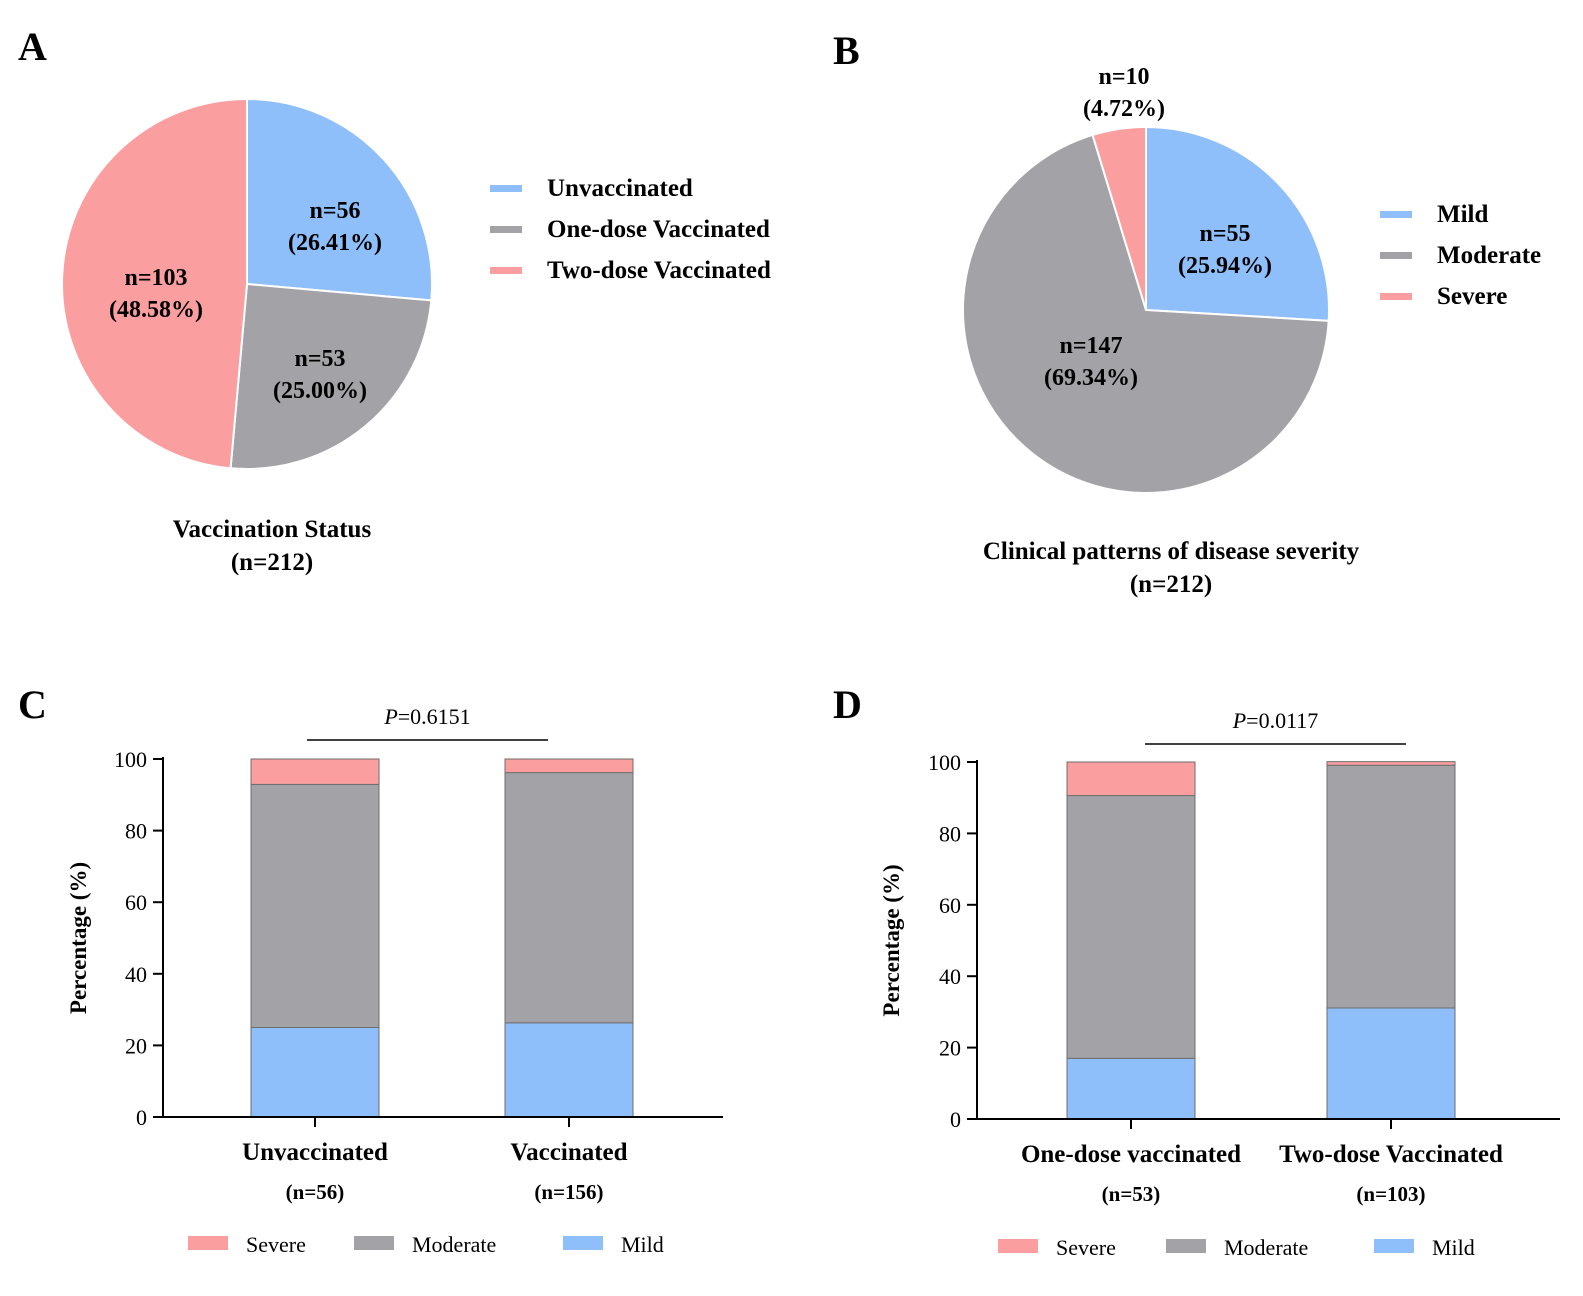 The height and width of the screenshot is (1296, 1583). Describe the element at coordinates (320, 391) in the screenshot. I see `slice-label-percent-one-dose-vaccinated: (25.00%)` at that location.